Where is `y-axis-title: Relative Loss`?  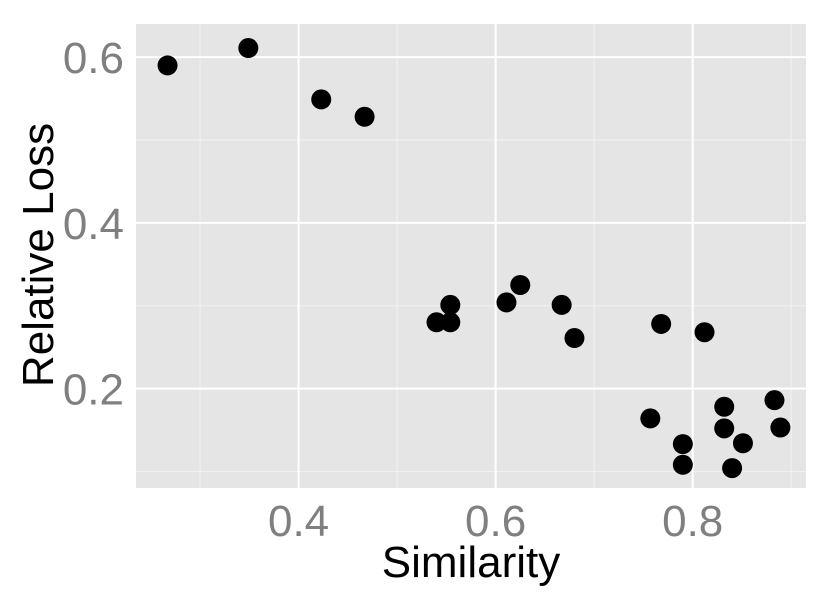
y-axis-title: Relative Loss is located at coordinates (38, 255).